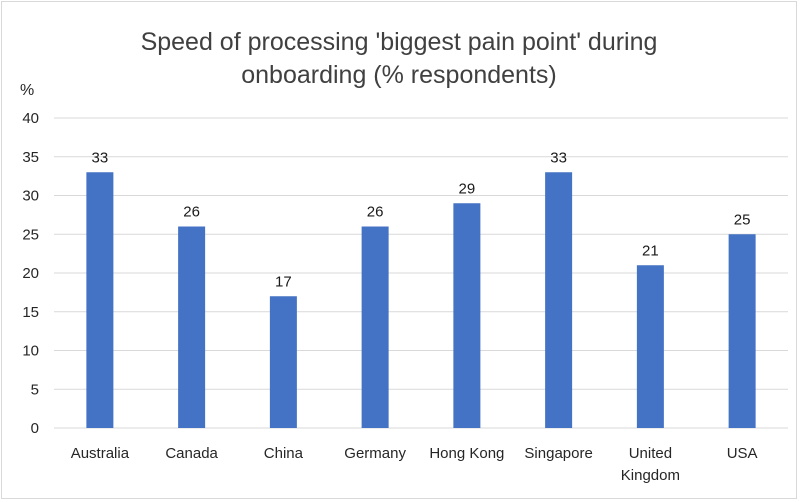 The height and width of the screenshot is (502, 800). What do you see at coordinates (650, 453) in the screenshot?
I see `x-category-label: United` at bounding box center [650, 453].